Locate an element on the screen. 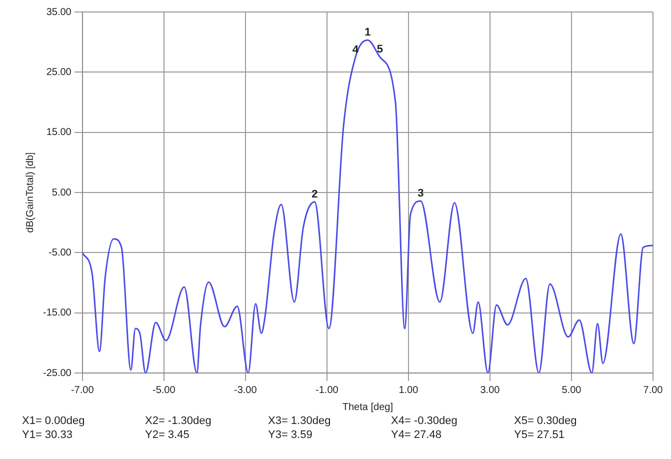 This screenshot has height=459, width=671. text: Y3= 3.59 is located at coordinates (291, 435).